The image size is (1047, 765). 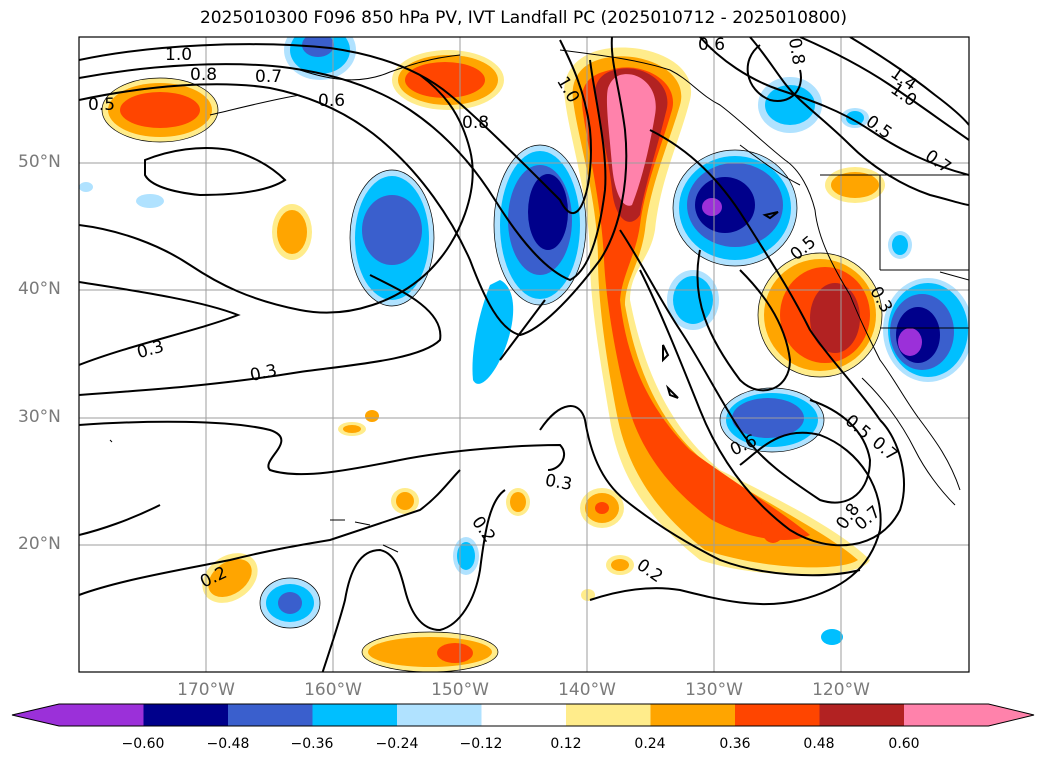 I want to click on lat-label: 30°N, so click(x=39, y=417).